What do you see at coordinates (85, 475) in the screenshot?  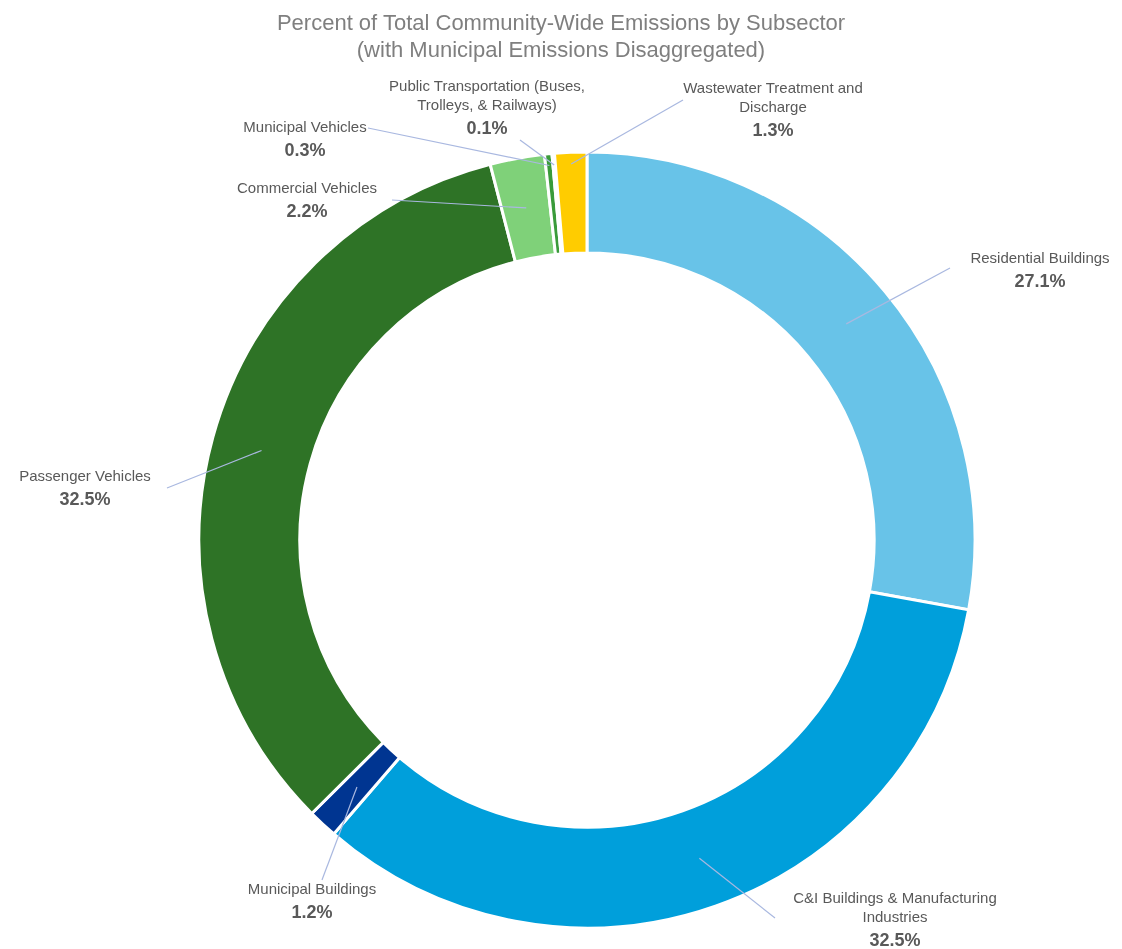 I see `slice-label: Passenger Vehicles` at bounding box center [85, 475].